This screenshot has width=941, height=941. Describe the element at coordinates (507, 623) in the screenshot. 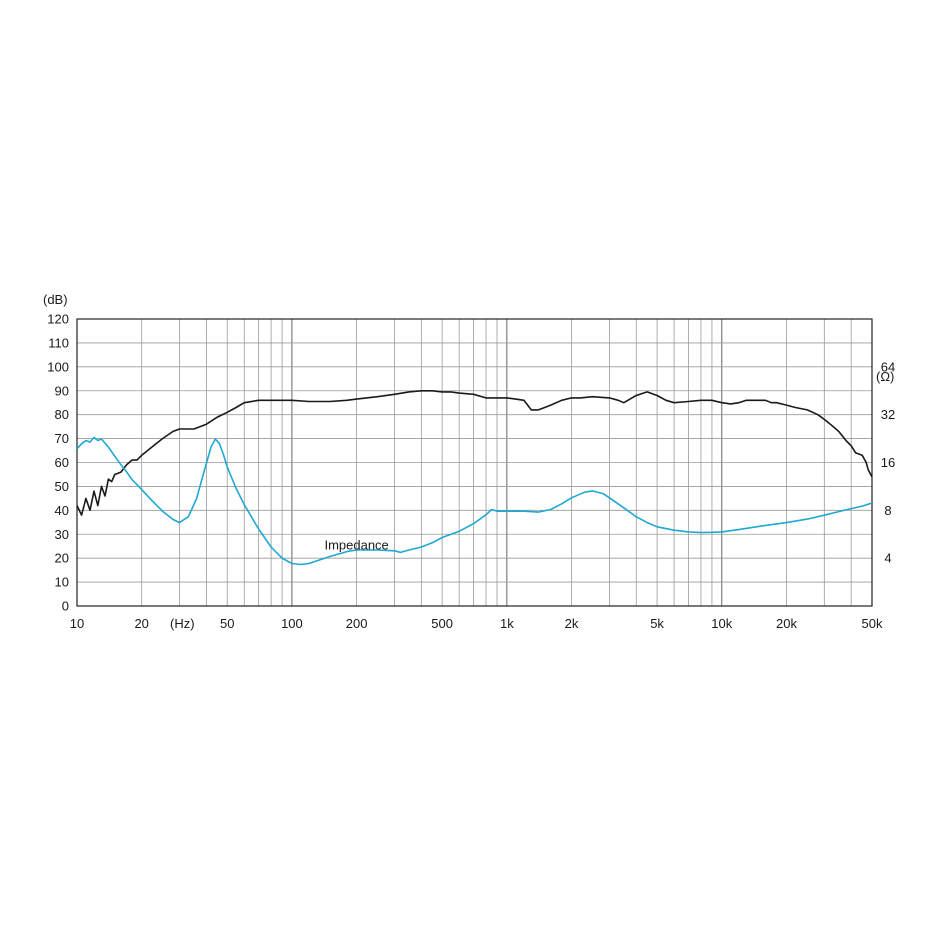

I see `x-tick-label: 1k` at that location.